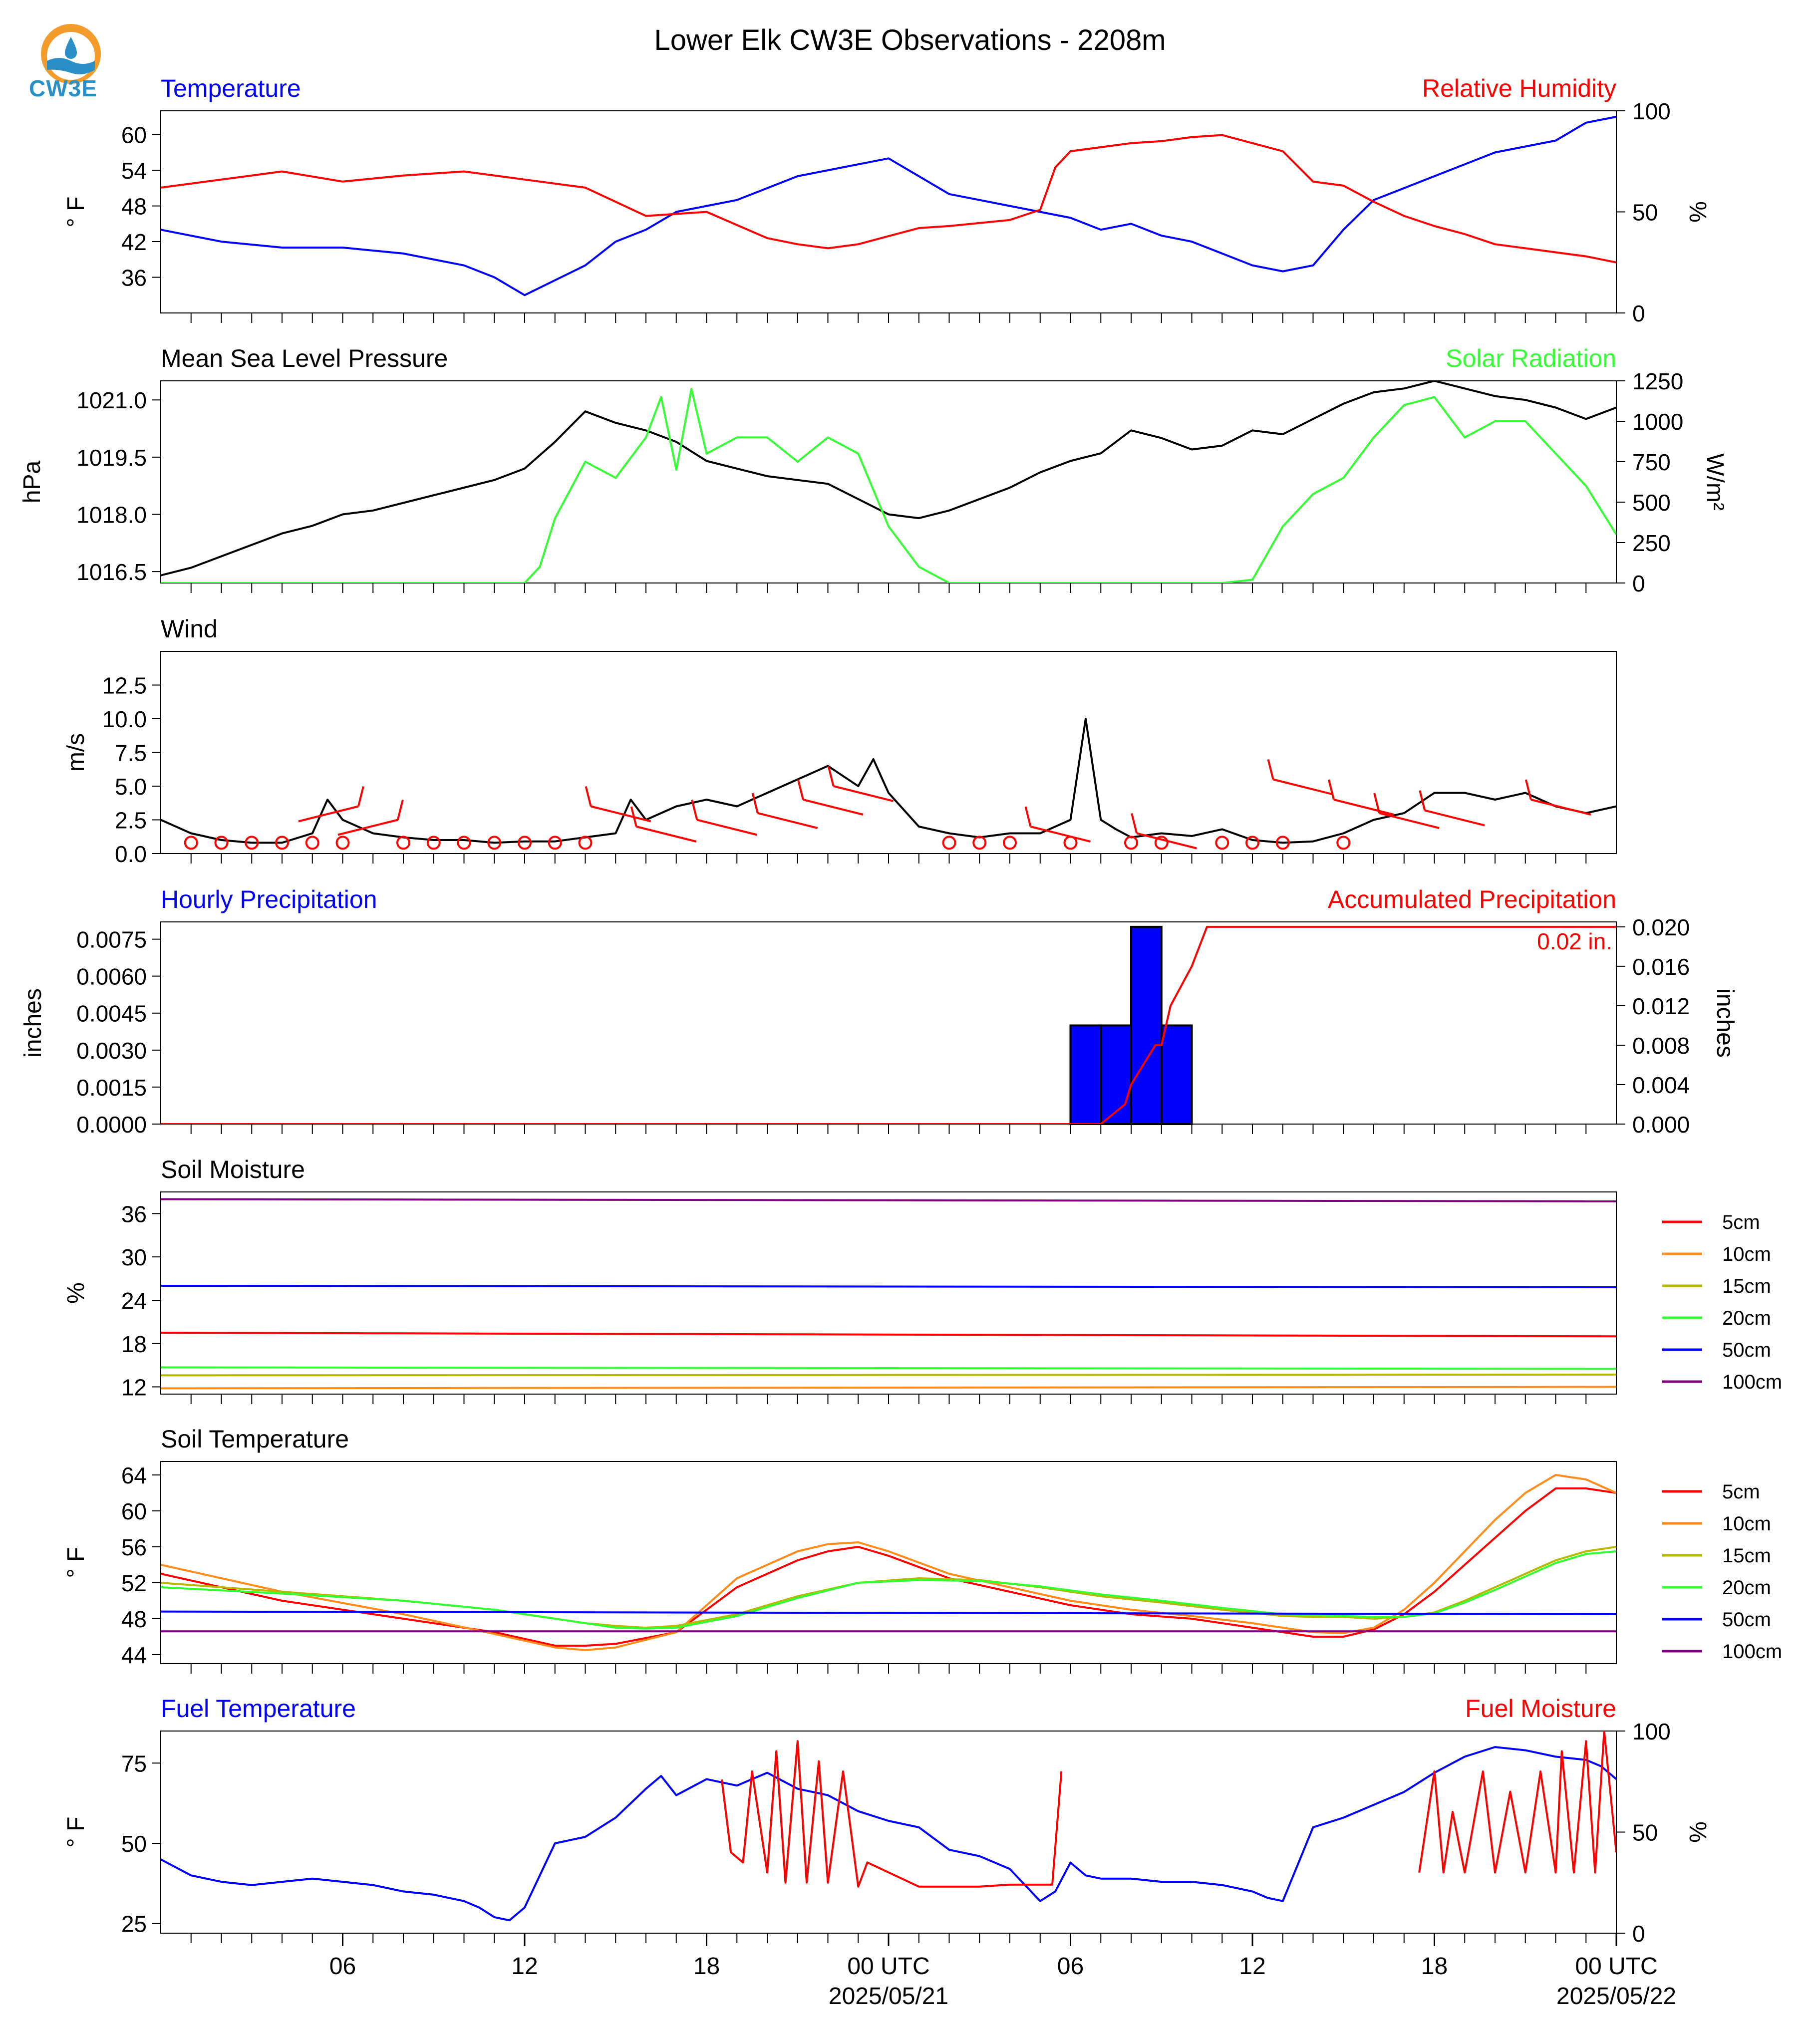  I want to click on y2-tick-label: 1250, so click(1657, 381).